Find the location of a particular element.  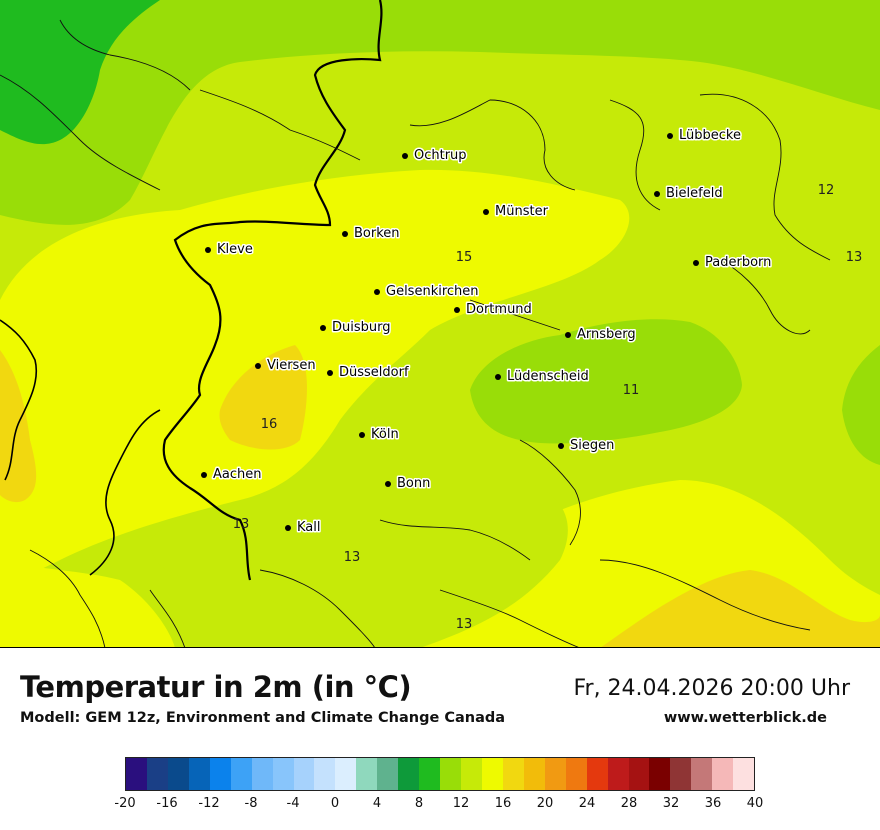

legend-tick-label: 8 is located at coordinates (419, 803).